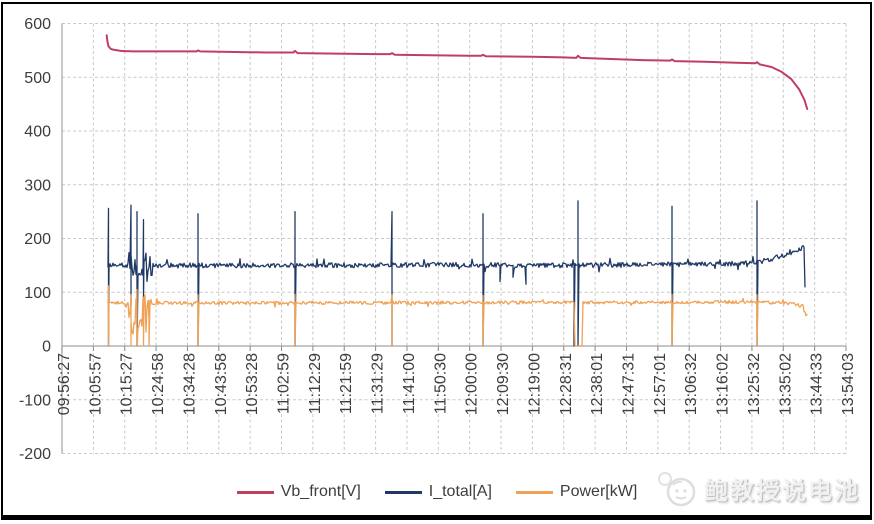 The width and height of the screenshot is (874, 524). I want to click on x-tick-label: 11:02:59, so click(284, 383).